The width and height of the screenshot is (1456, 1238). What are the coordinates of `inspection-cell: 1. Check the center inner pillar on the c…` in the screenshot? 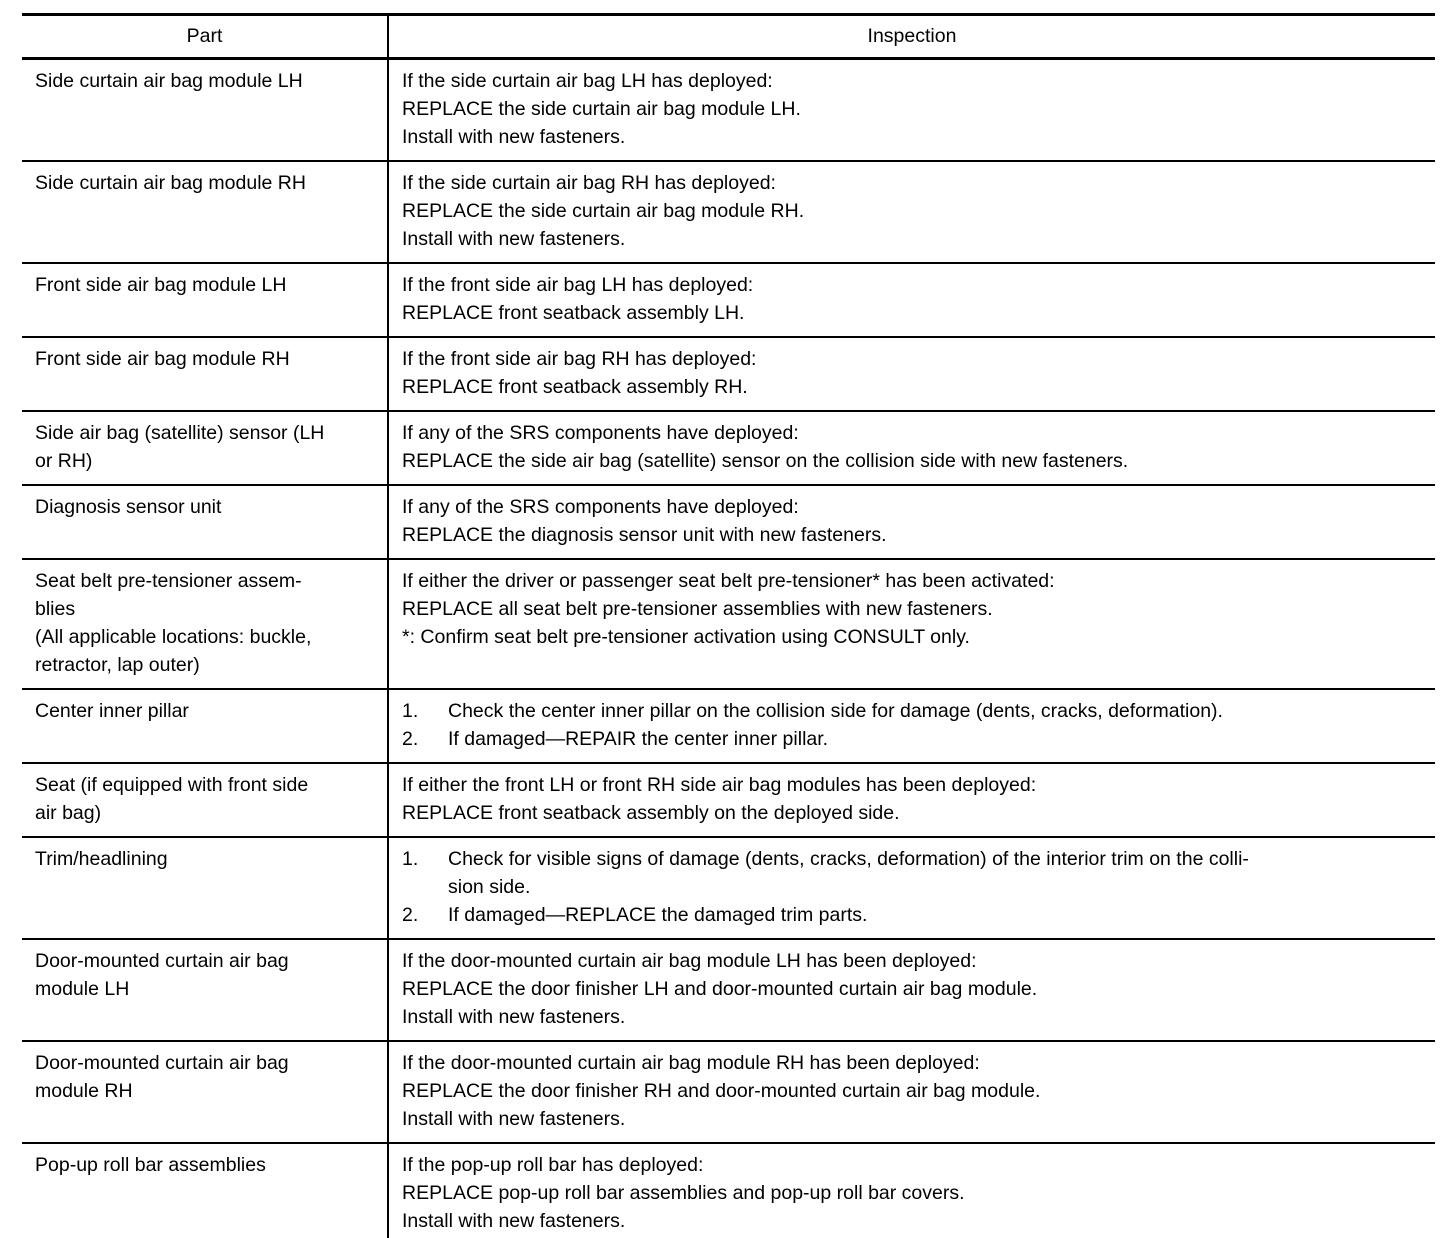 It's located at (911, 726).